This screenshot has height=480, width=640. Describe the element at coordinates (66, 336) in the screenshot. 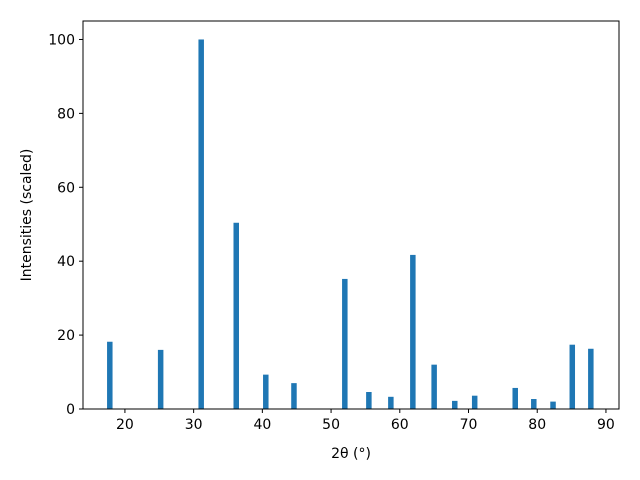

I see `y-tick-label: 20` at that location.